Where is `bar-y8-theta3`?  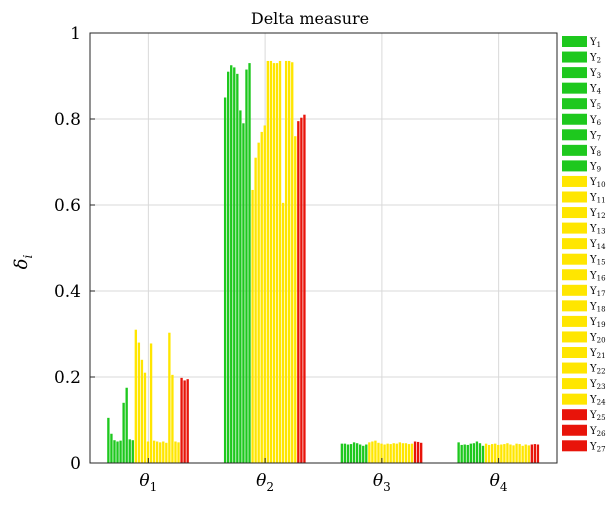
bar-y8-theta3 is located at coordinates (363, 454).